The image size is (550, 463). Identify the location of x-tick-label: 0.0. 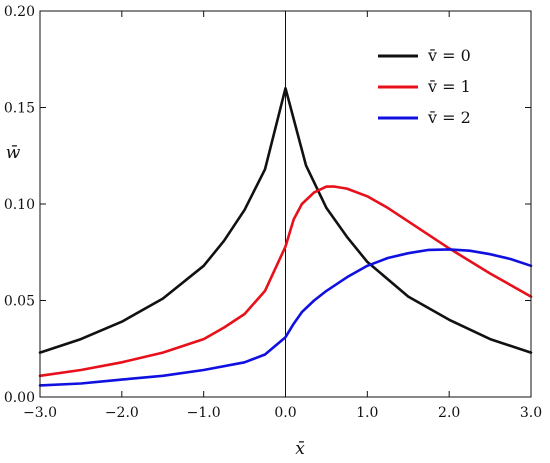
(285, 413).